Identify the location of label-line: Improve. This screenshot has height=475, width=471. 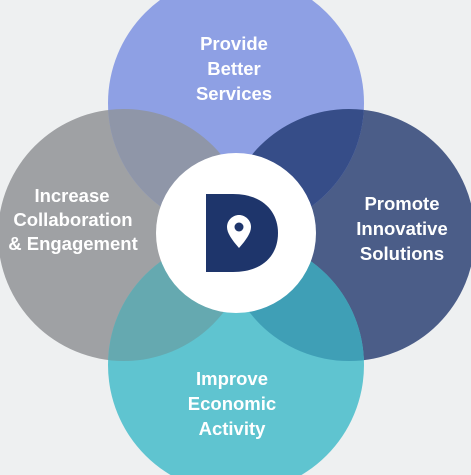
(232, 378).